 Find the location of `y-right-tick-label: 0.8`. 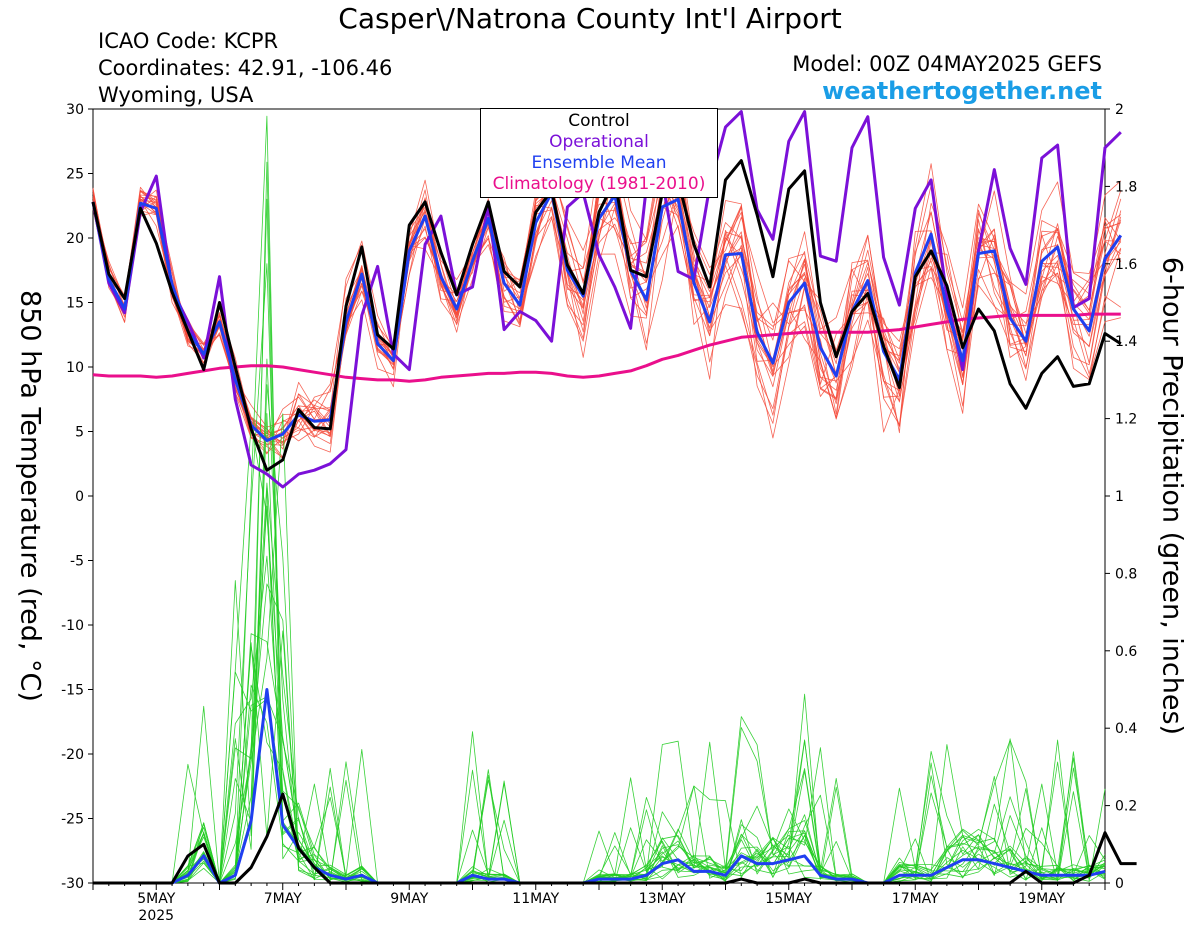

y-right-tick-label: 0.8 is located at coordinates (1126, 574).